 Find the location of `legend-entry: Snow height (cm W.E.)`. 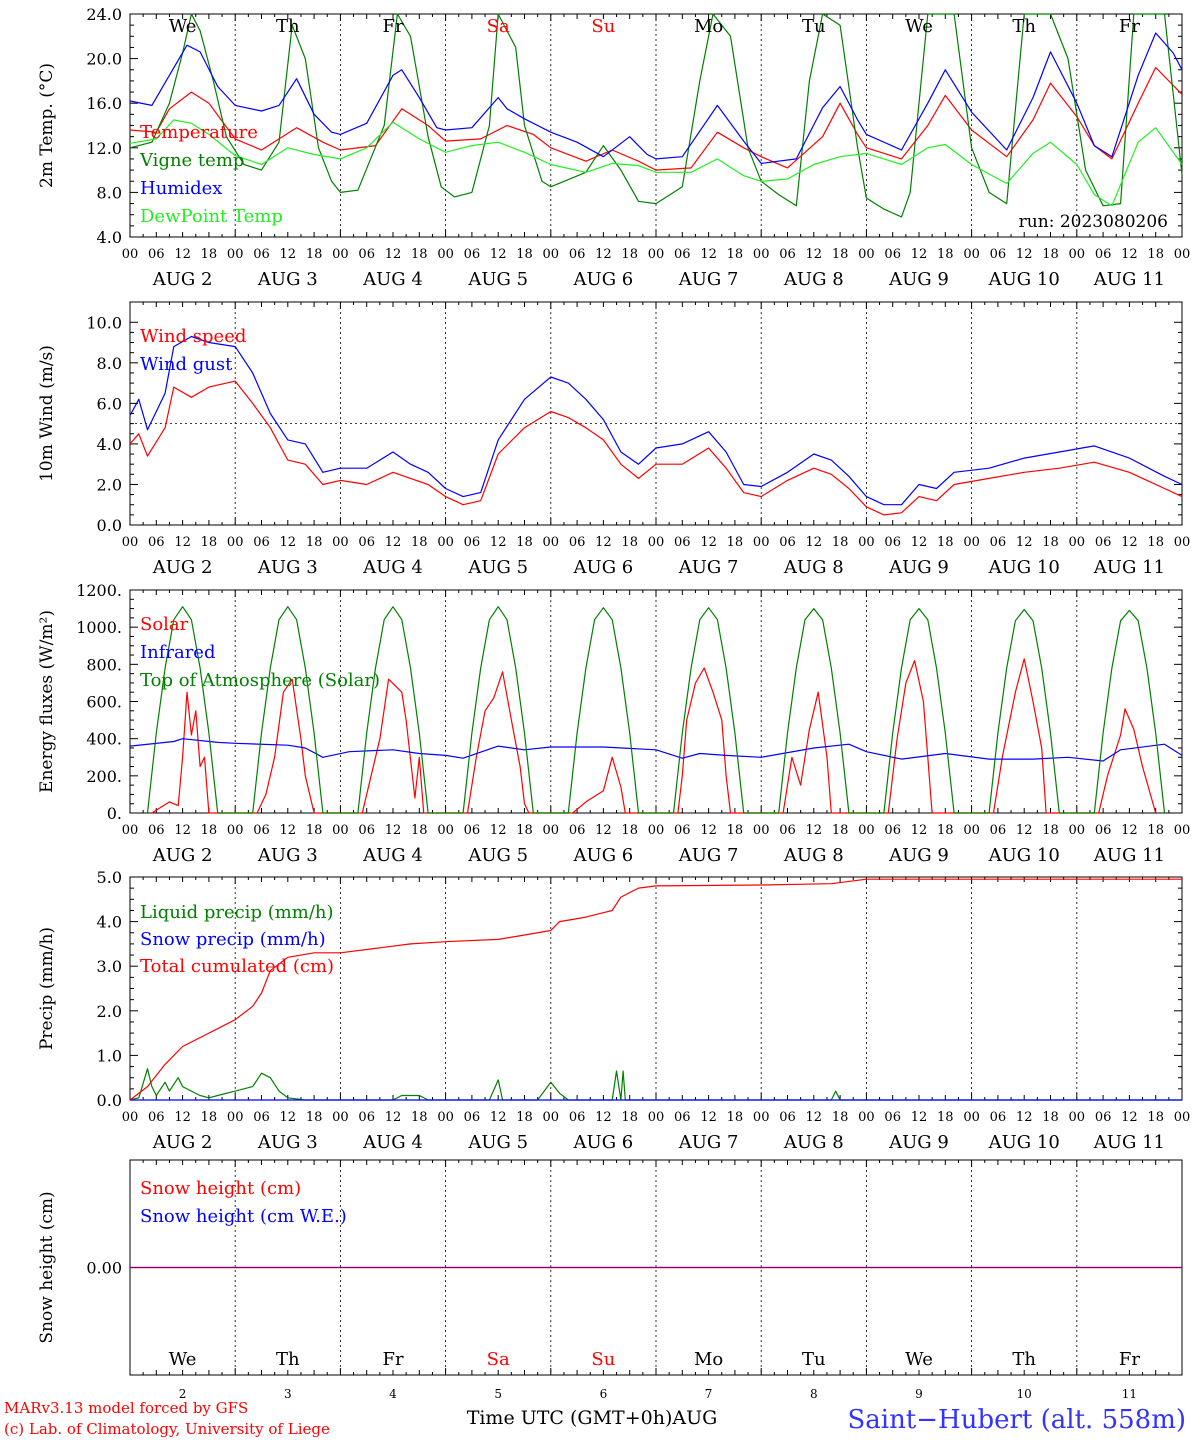

legend-entry: Snow height (cm W.E.) is located at coordinates (243, 1216).